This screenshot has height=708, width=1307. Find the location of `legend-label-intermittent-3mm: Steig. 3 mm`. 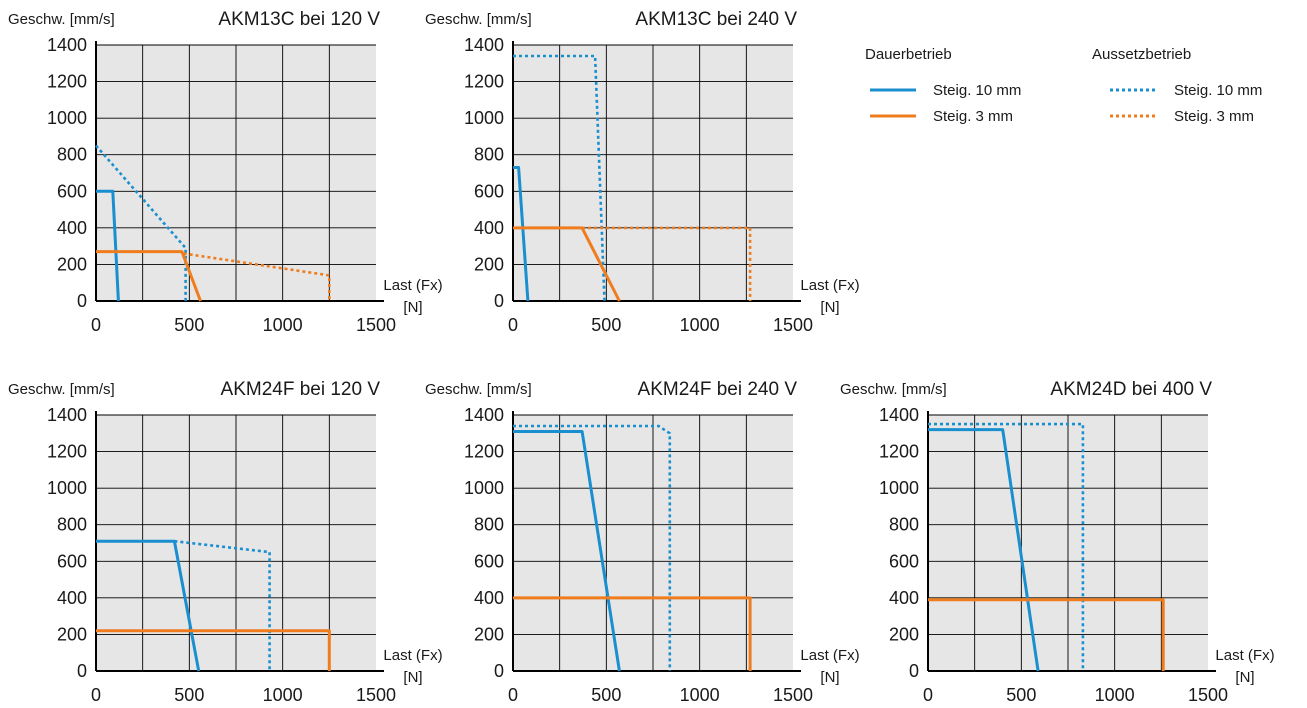

legend-label-intermittent-3mm: Steig. 3 mm is located at coordinates (1214, 116).